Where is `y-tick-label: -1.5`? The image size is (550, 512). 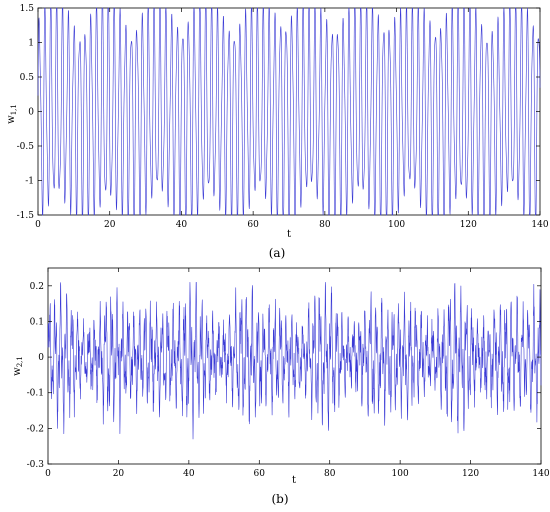
y-tick-label: -1.5 is located at coordinates (26, 216).